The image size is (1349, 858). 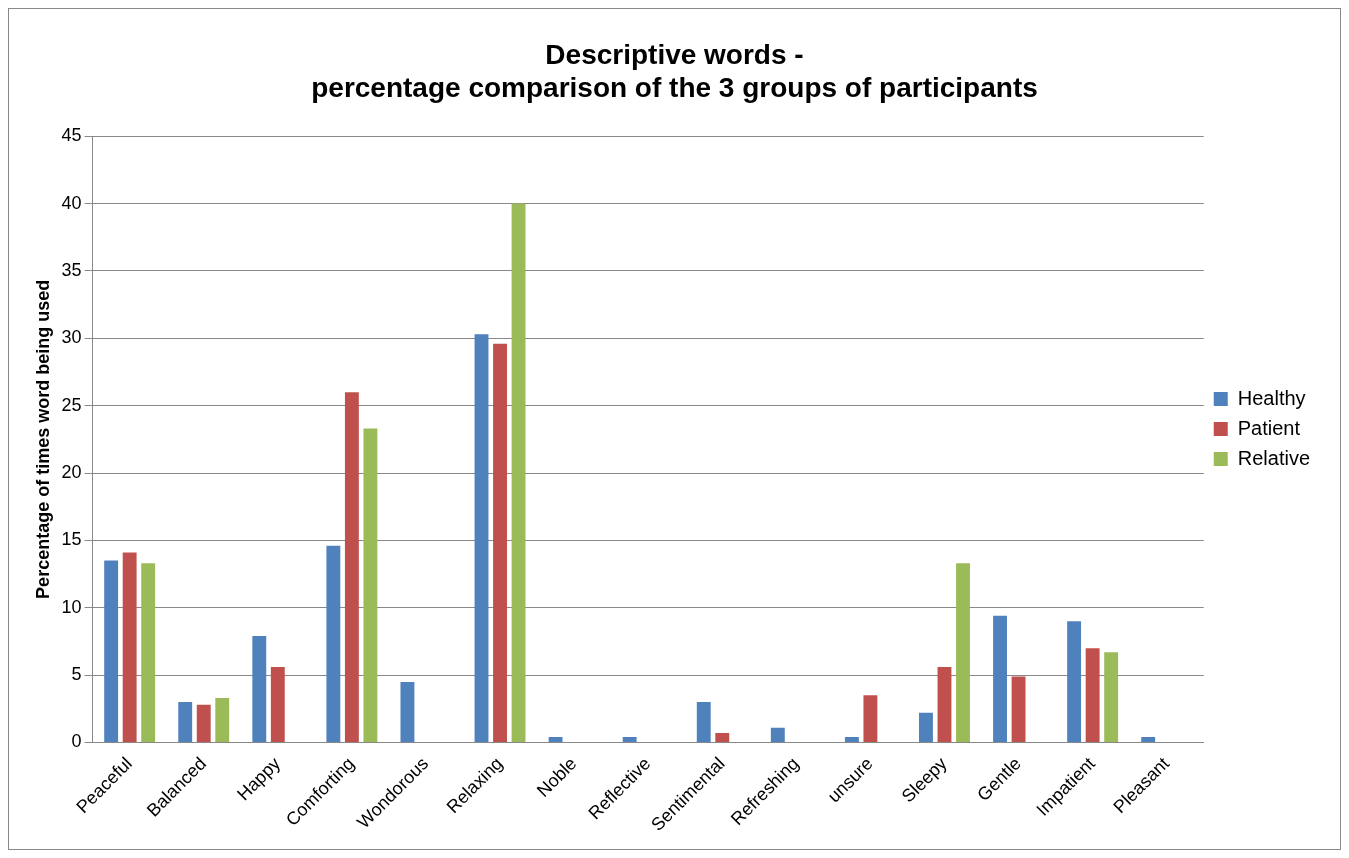 What do you see at coordinates (71, 404) in the screenshot?
I see `y-tick-label: 25` at bounding box center [71, 404].